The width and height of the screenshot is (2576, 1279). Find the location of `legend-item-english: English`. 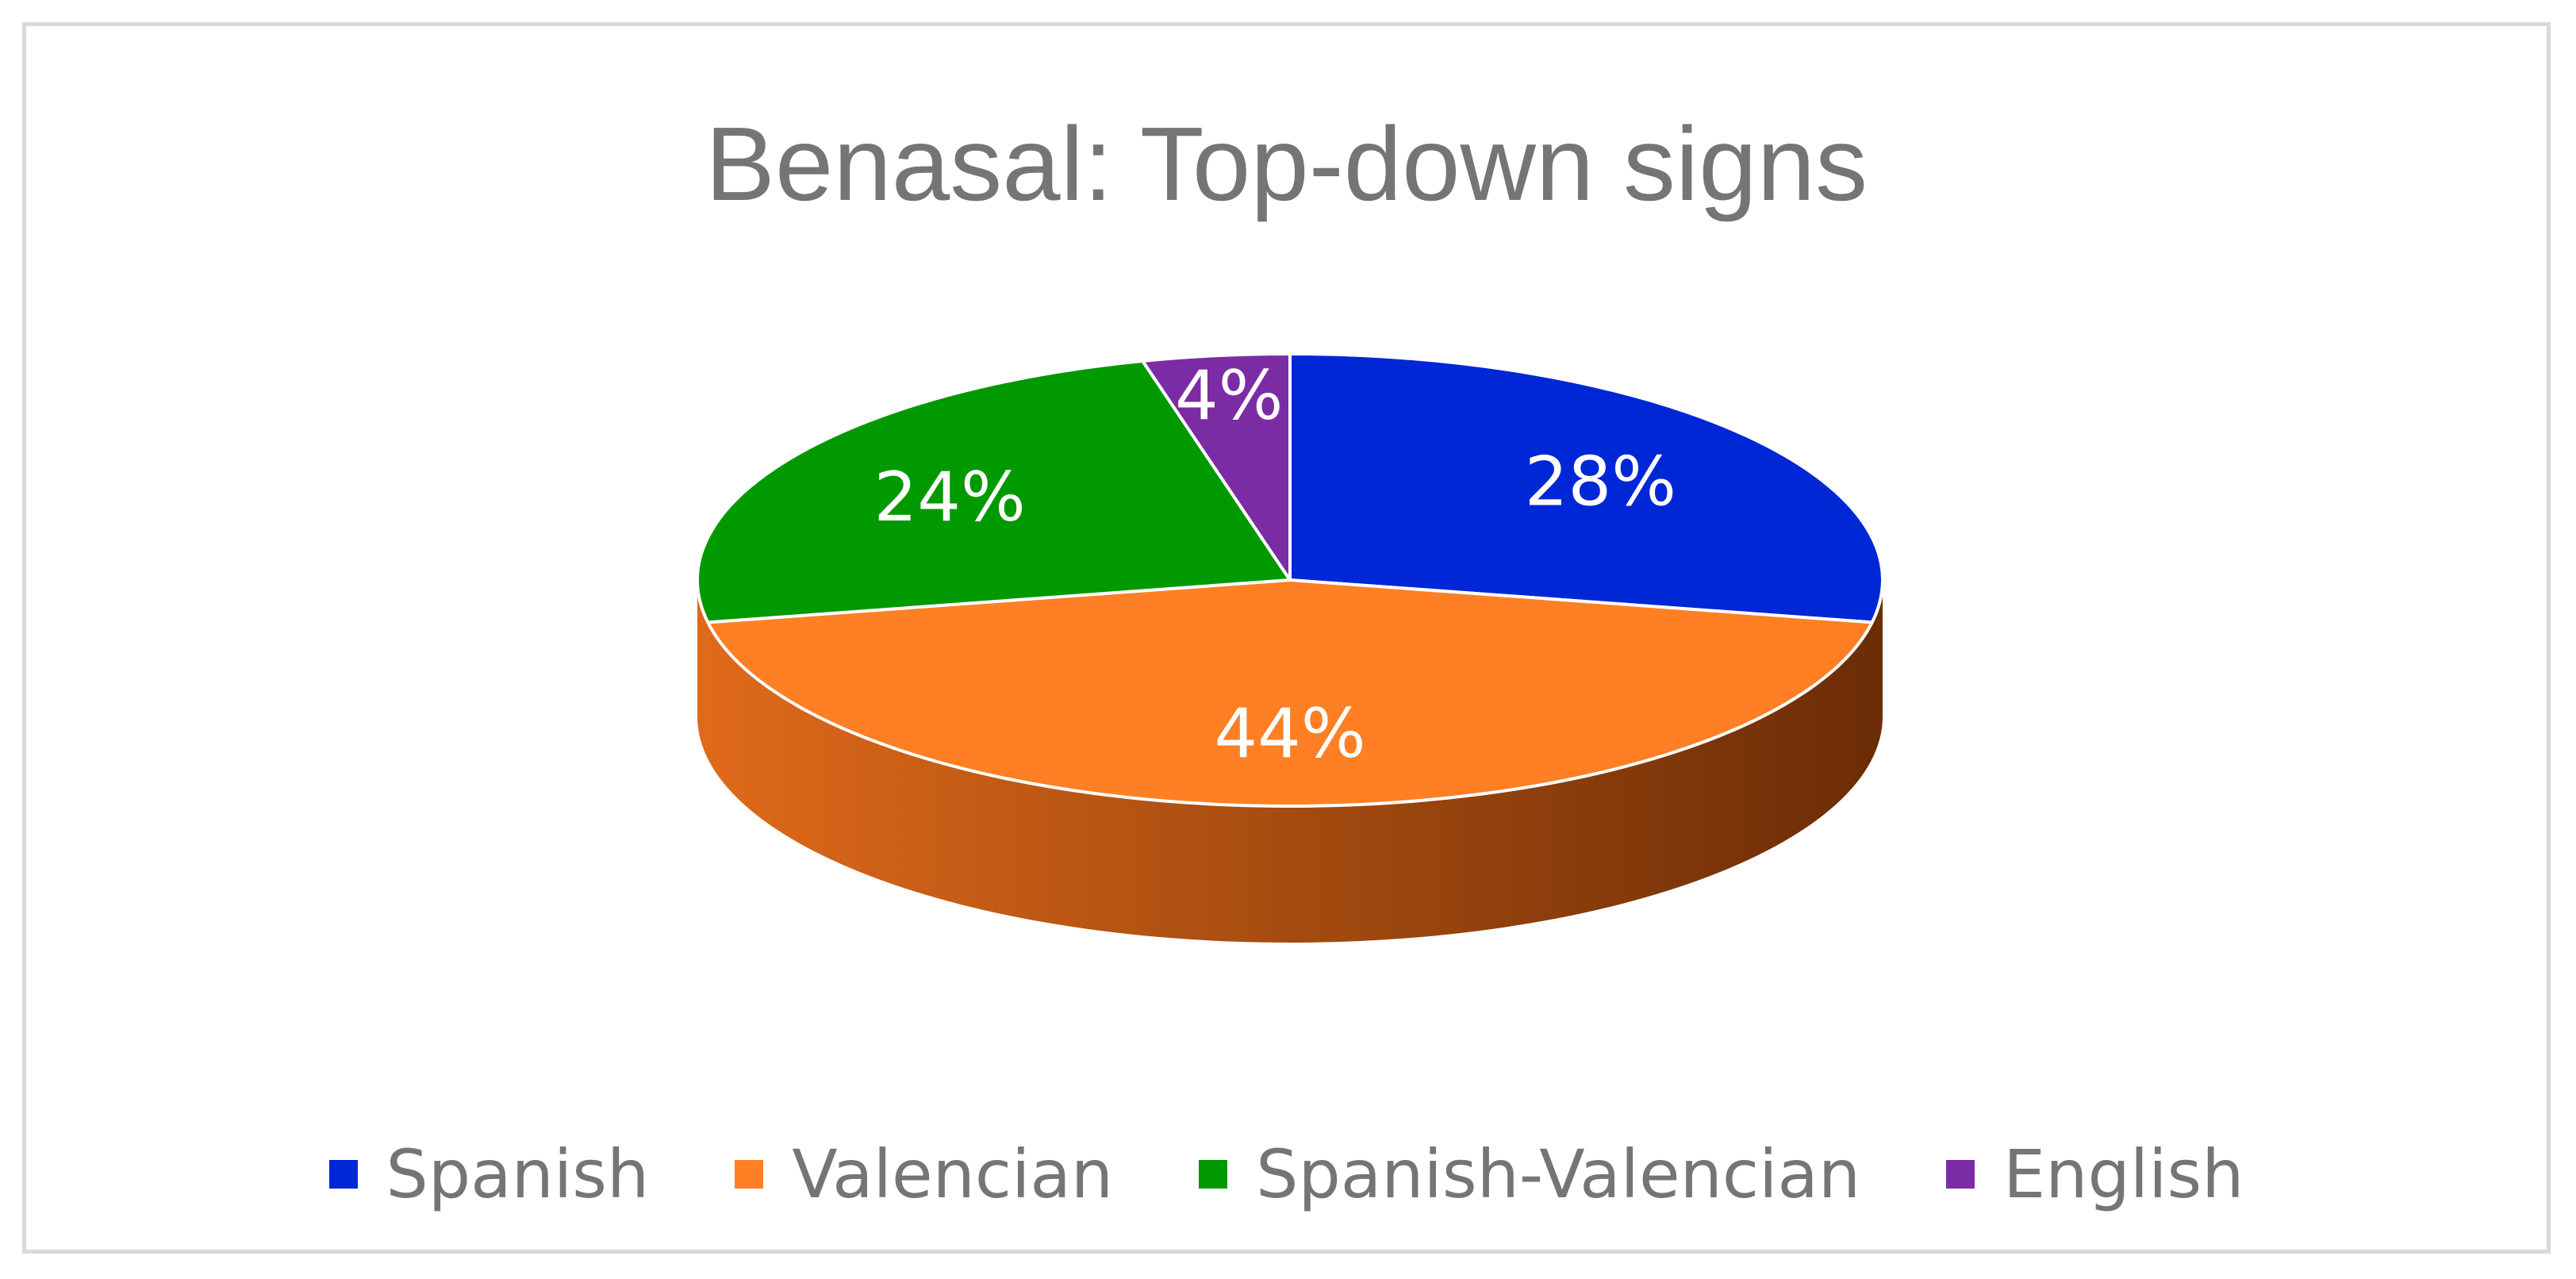

legend-item-english: English is located at coordinates (2095, 1174).